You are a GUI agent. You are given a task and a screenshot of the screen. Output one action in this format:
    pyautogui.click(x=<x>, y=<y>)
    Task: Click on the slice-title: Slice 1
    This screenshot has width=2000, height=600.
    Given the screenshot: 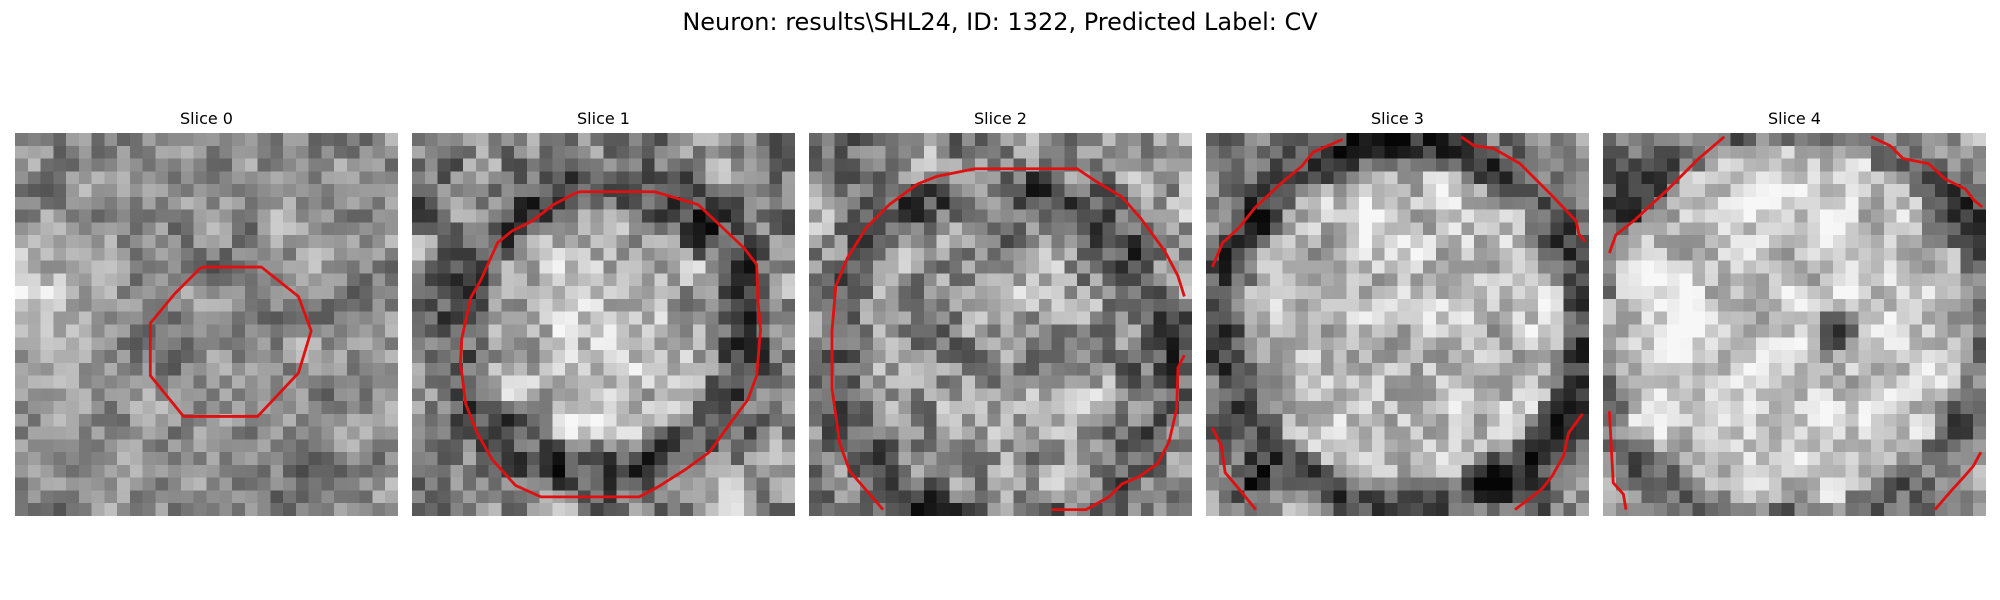 What is the action you would take?
    pyautogui.click(x=603, y=118)
    